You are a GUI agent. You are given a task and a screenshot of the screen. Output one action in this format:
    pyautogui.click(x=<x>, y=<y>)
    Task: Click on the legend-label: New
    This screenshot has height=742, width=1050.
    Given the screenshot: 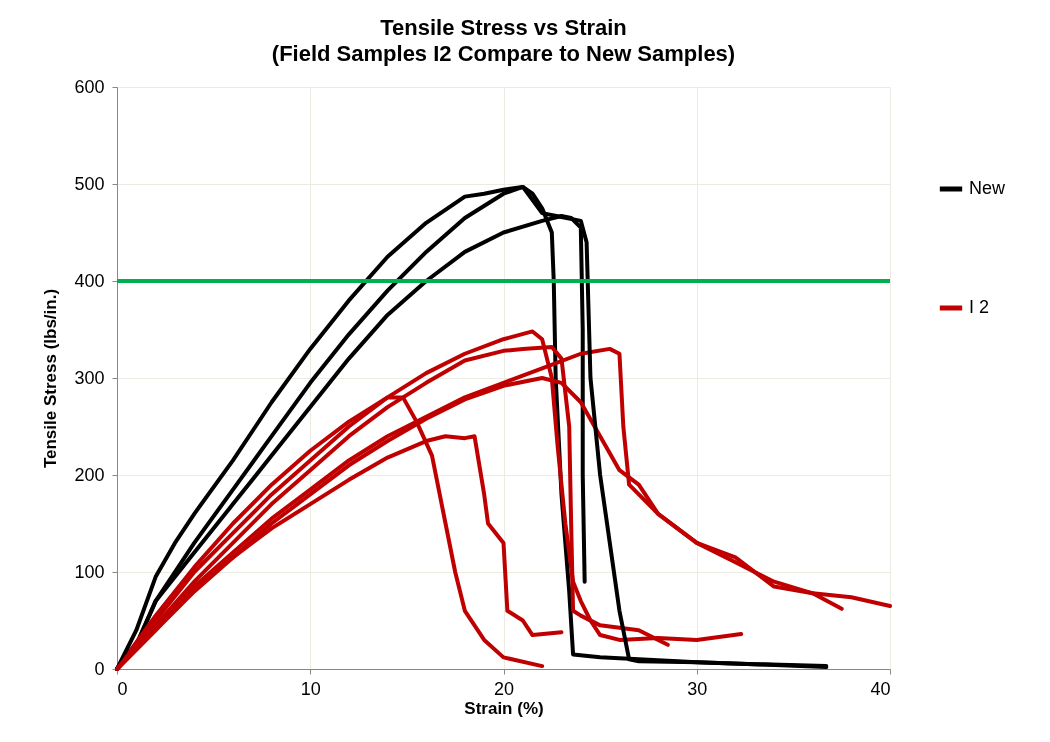 What is the action you would take?
    pyautogui.click(x=988, y=188)
    